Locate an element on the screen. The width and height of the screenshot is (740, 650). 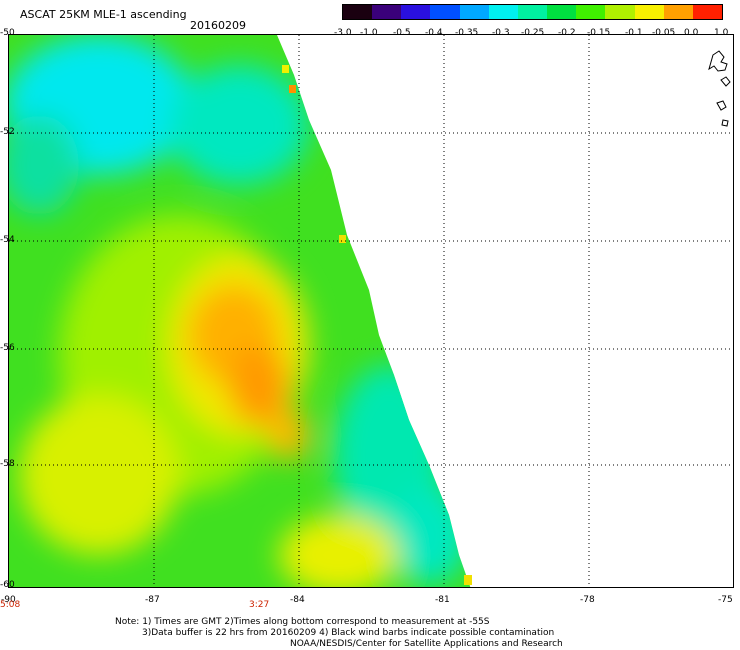
scale-label: -0.2 is located at coordinates (567, 33).